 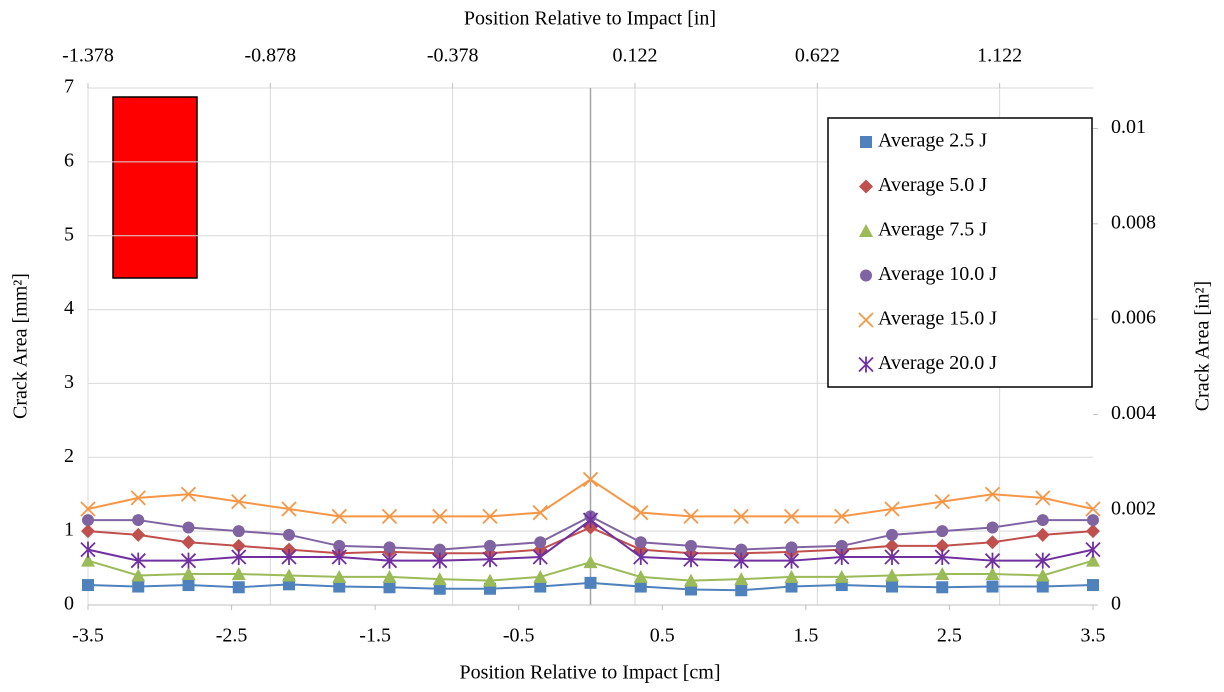 I want to click on y-axis-title: Crack Area [mm²], so click(x=21, y=346).